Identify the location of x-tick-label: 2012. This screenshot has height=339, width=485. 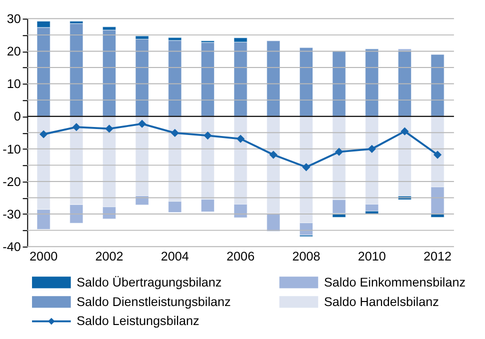
(438, 257).